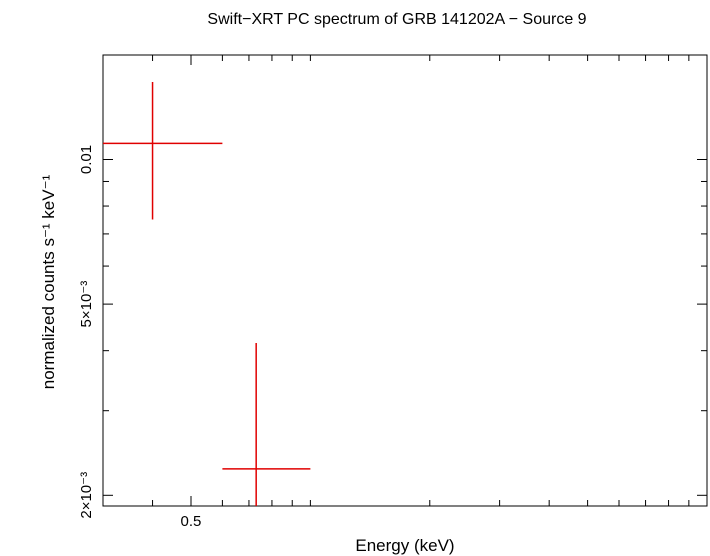  What do you see at coordinates (86, 159) in the screenshot?
I see `y-tick-label: 0.01` at bounding box center [86, 159].